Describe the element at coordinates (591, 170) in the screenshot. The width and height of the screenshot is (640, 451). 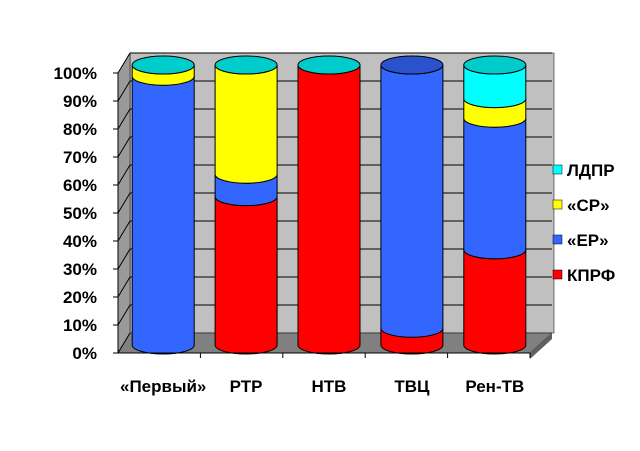
I see `legend-label: ЛДПР` at that location.